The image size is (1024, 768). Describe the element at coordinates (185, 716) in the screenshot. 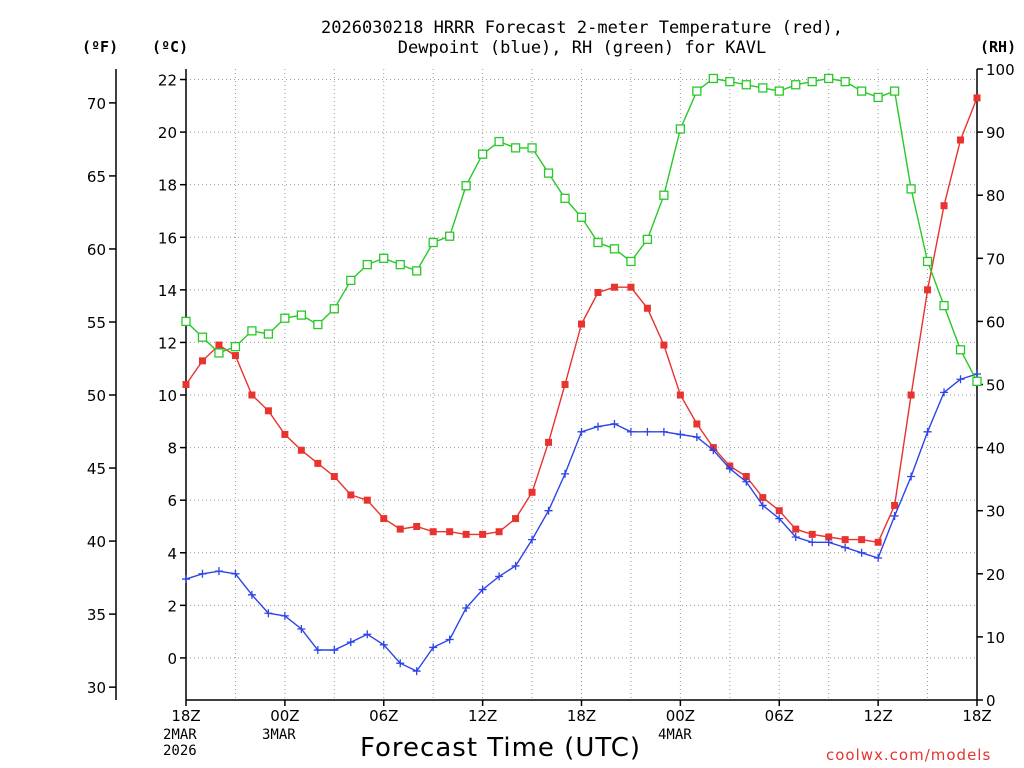

I see `x-tick-label: 18Z` at that location.